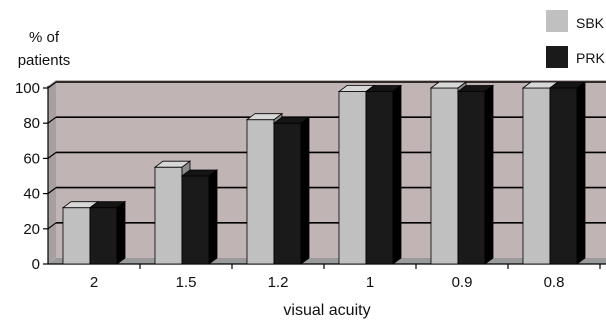 The image size is (606, 326). I want to click on bar-prk-1.5, so click(199, 217).